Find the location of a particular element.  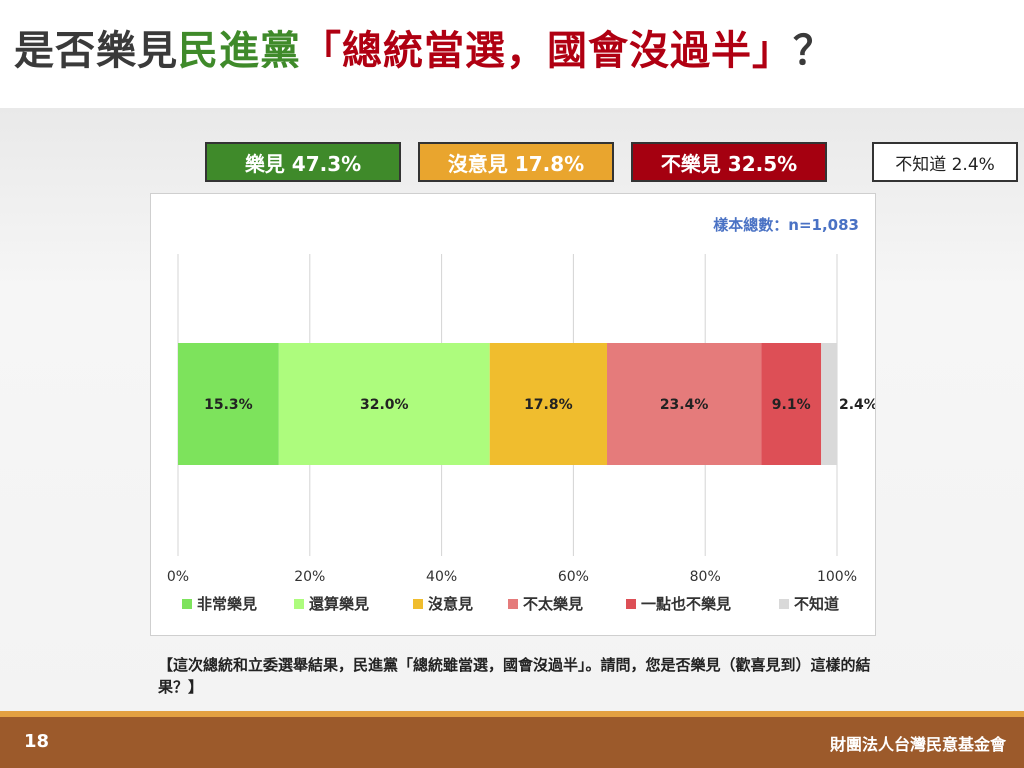

legend-label: 還算樂見 is located at coordinates (339, 604).